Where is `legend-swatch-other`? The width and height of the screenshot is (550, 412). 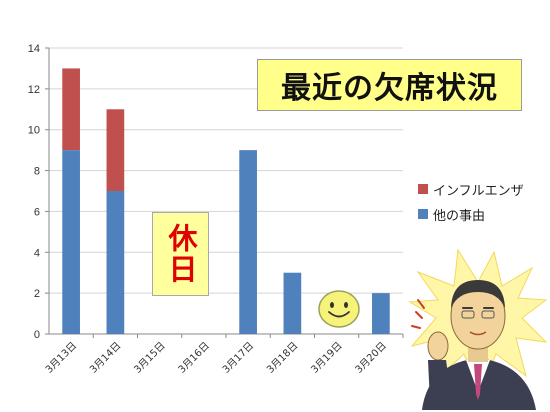
legend-swatch-other is located at coordinates (423, 214).